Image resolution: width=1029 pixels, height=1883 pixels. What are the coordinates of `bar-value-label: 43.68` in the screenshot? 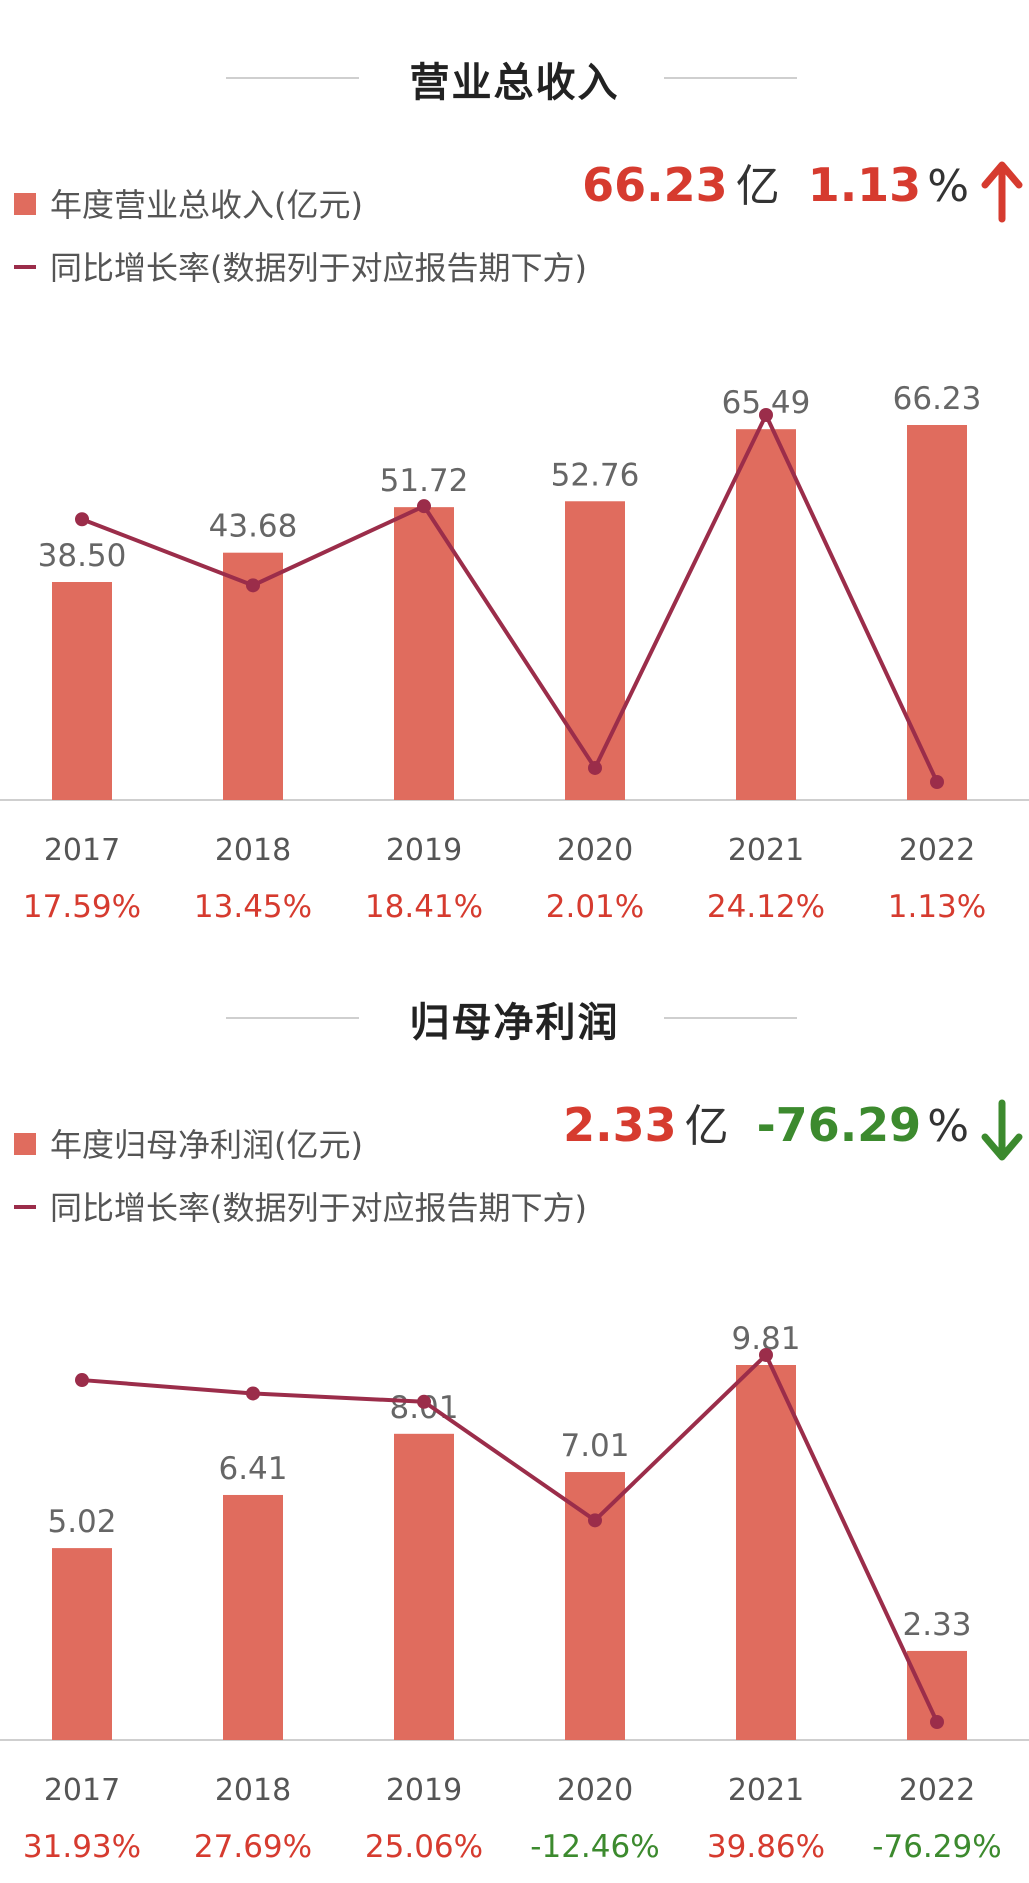 It's located at (253, 527).